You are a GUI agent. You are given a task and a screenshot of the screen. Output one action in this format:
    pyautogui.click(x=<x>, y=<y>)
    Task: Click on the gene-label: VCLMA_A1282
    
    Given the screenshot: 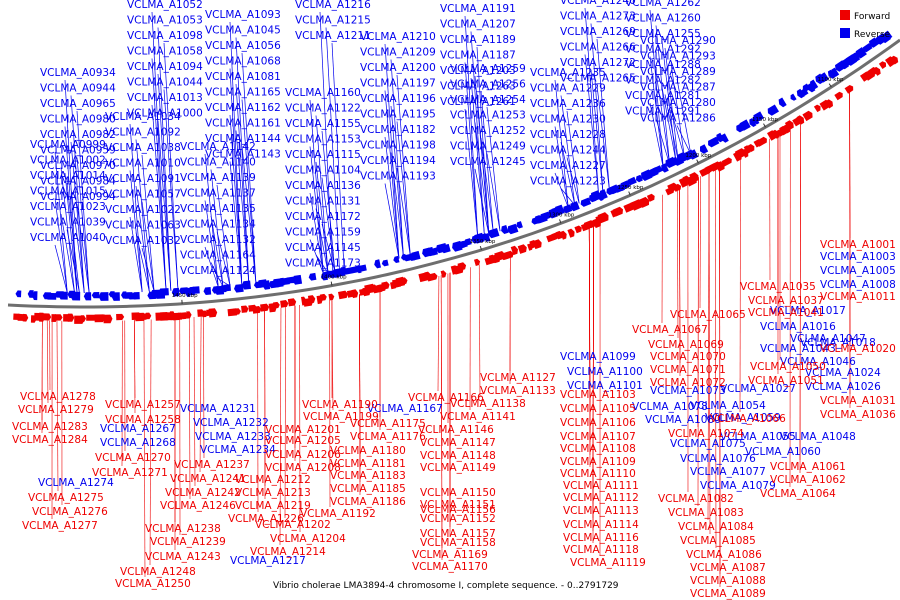 What is the action you would take?
    pyautogui.click(x=663, y=81)
    